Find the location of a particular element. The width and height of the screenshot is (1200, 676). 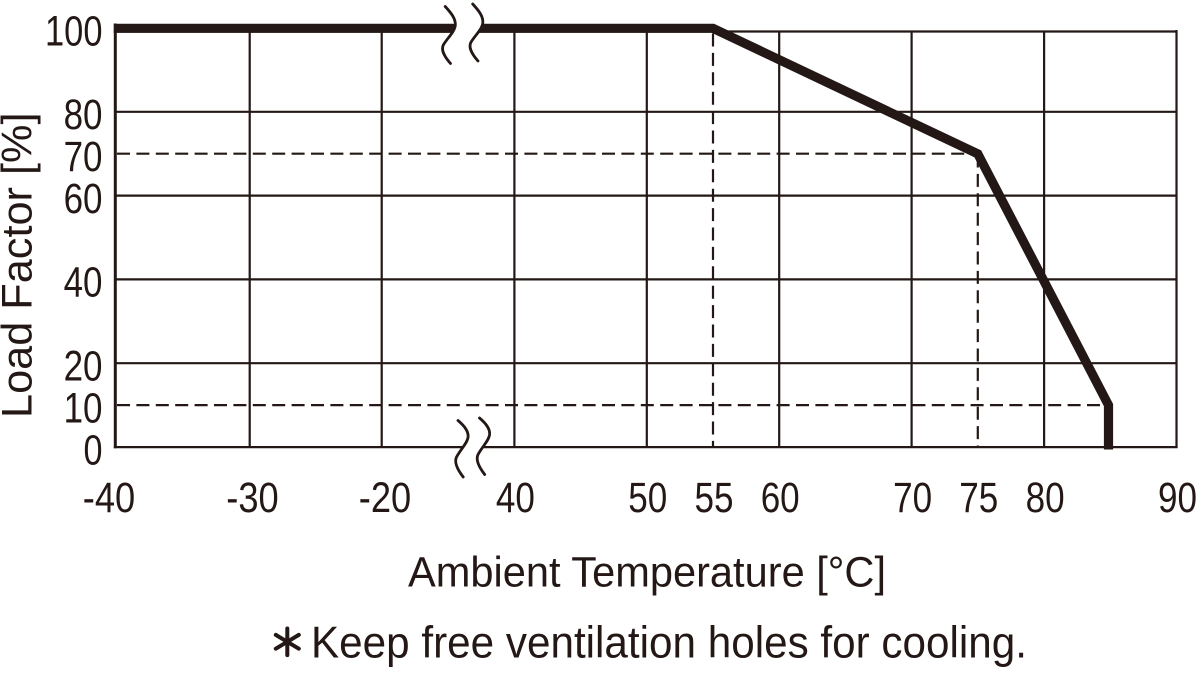

svg-text: 50 is located at coordinates (647, 498).